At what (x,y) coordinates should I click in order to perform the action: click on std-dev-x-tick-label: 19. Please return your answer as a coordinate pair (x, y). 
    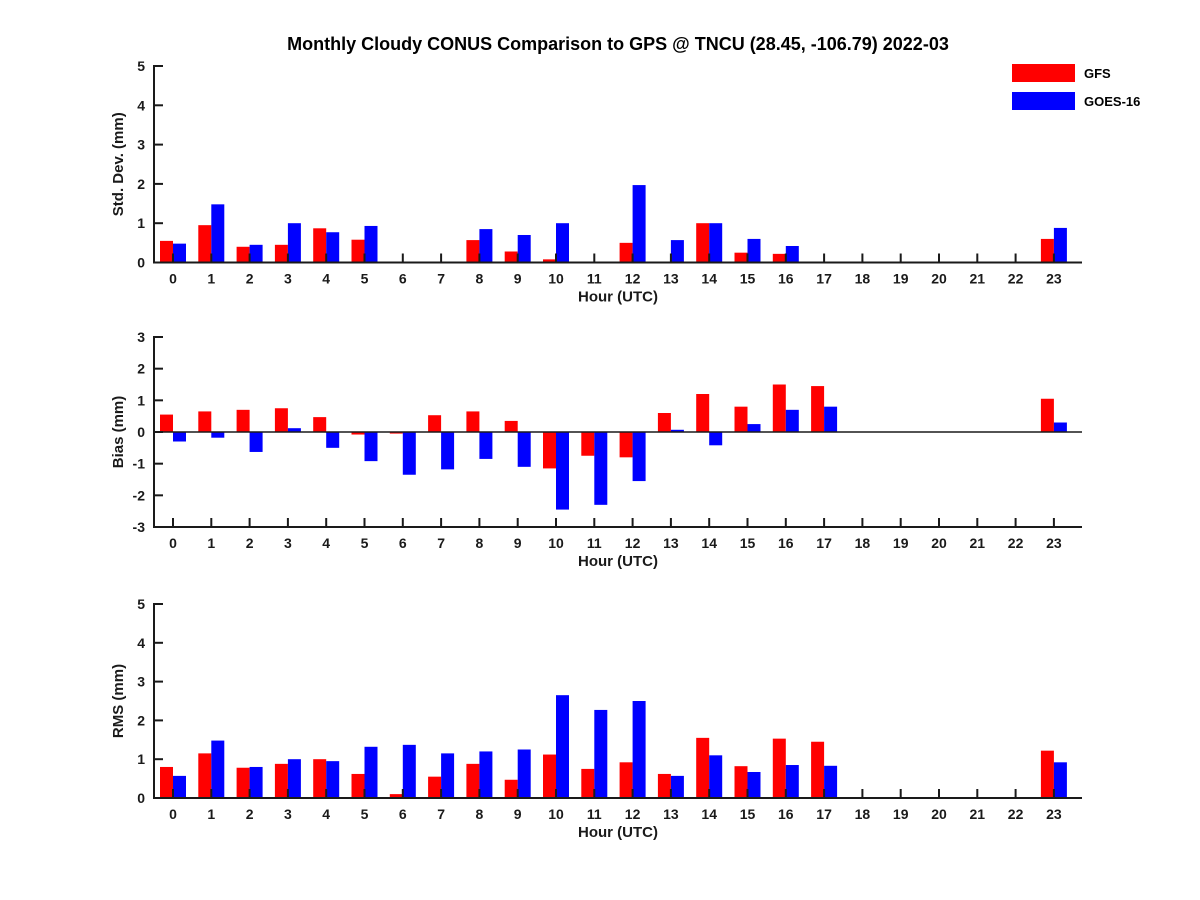
    Looking at the image, I should click on (901, 279).